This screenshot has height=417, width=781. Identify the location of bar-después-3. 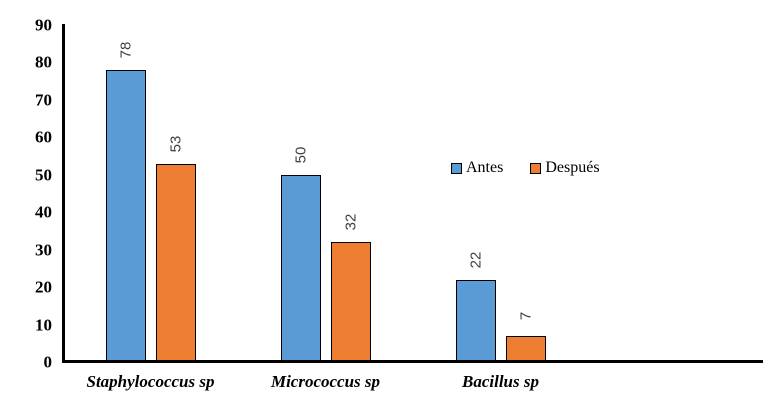
(525, 348).